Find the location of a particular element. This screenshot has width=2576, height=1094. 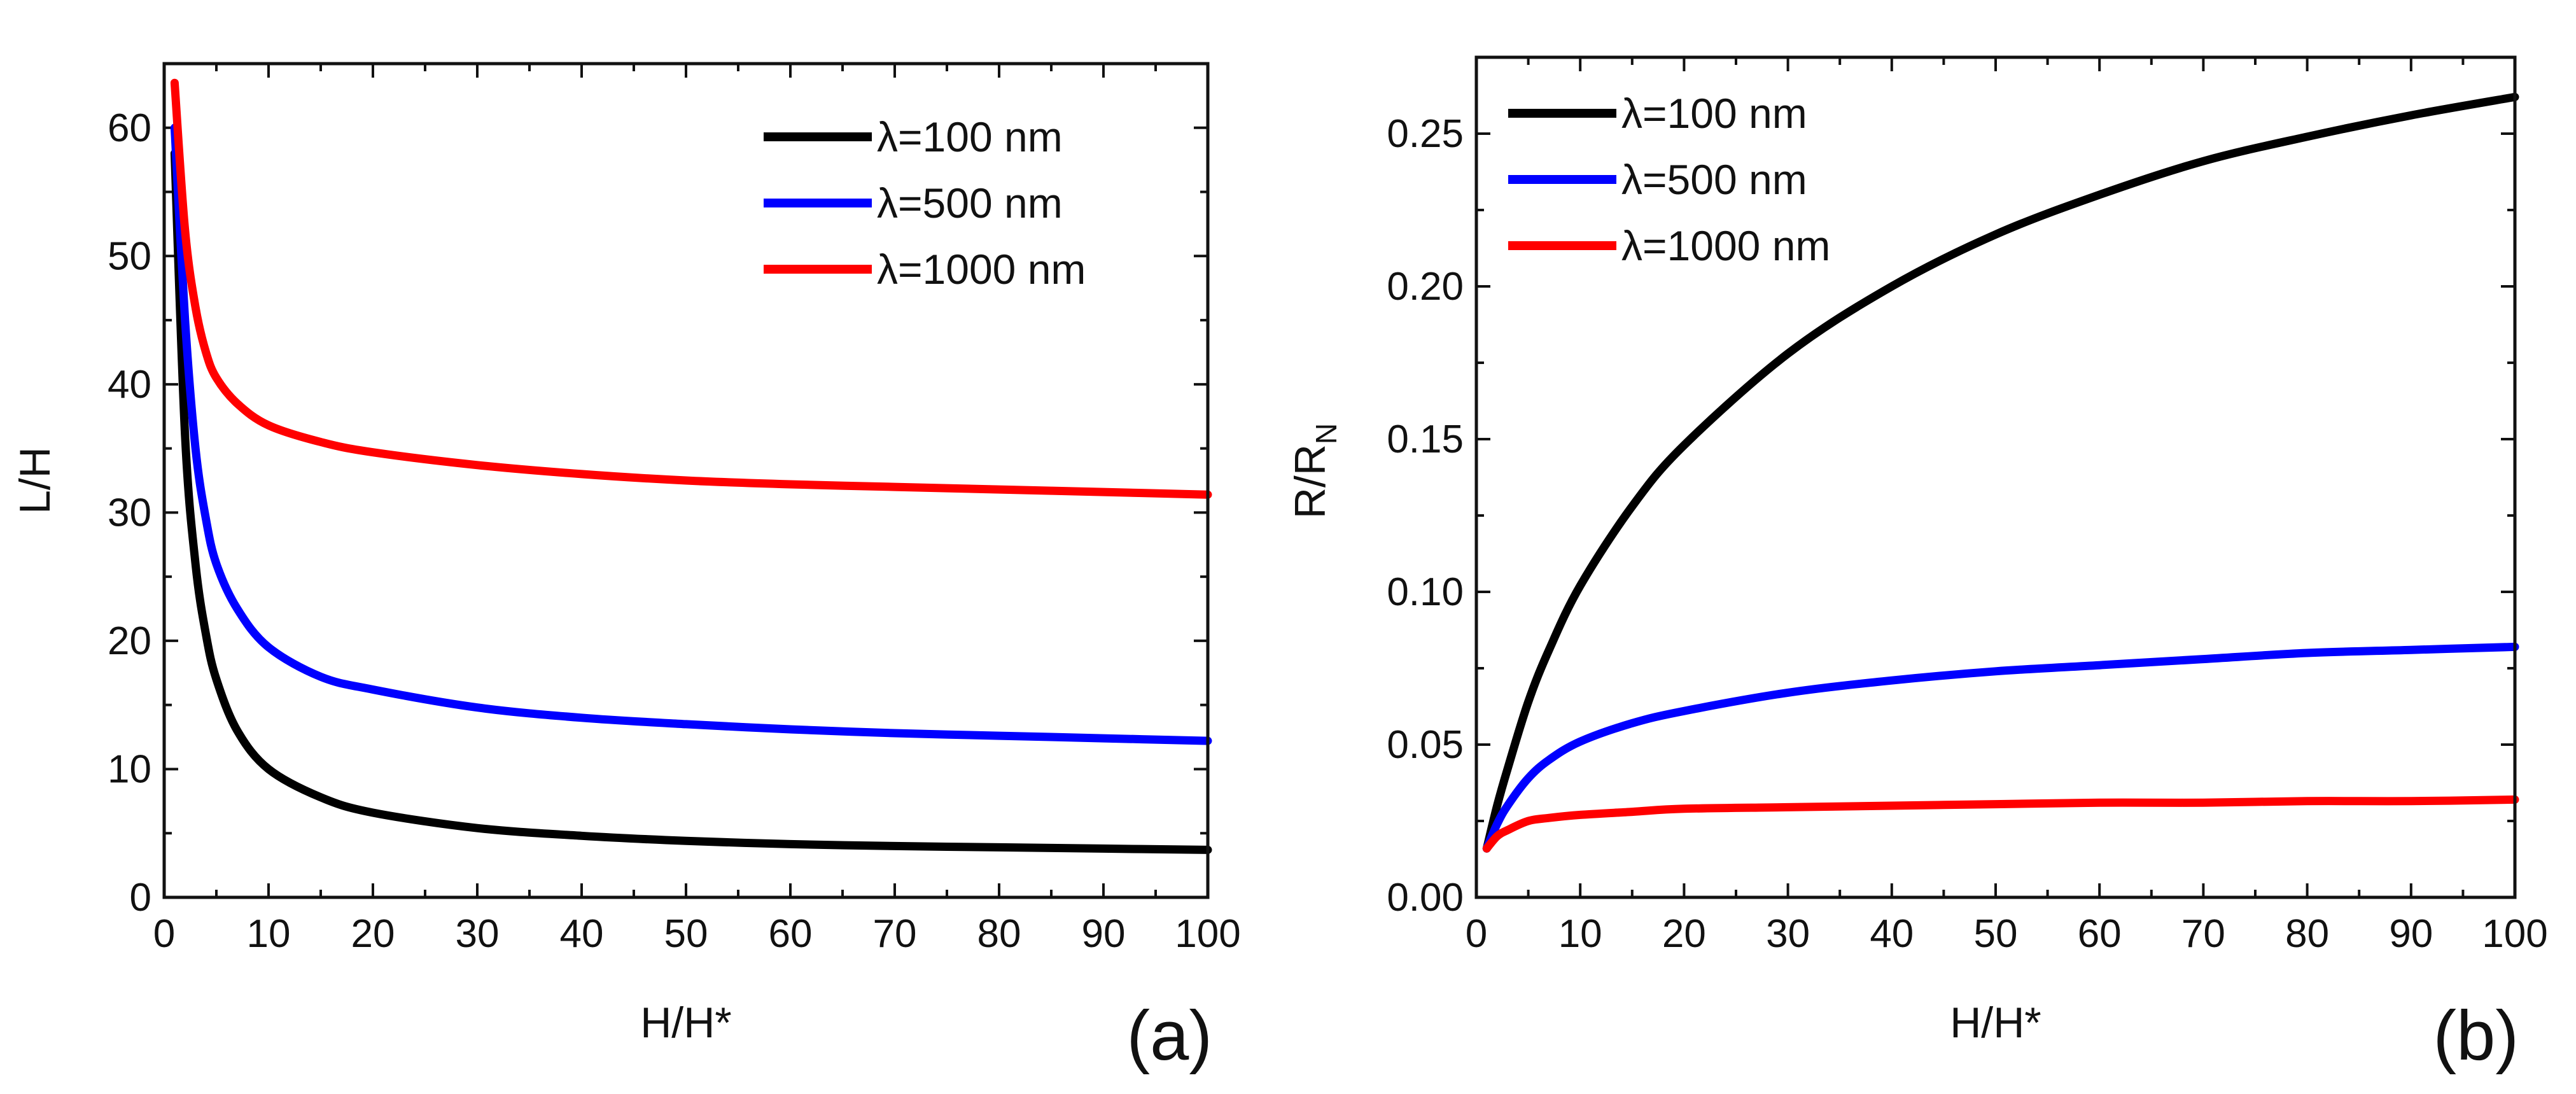

y-tick-label: 60 is located at coordinates (129, 128).